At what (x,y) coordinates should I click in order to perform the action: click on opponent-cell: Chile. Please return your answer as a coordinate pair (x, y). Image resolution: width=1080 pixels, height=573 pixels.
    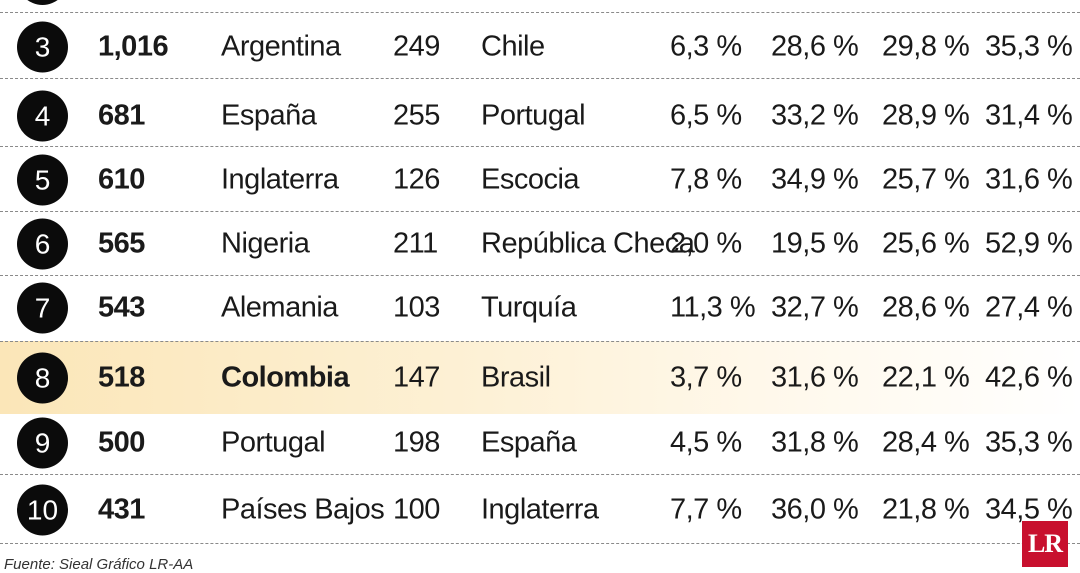
    Looking at the image, I should click on (513, 46).